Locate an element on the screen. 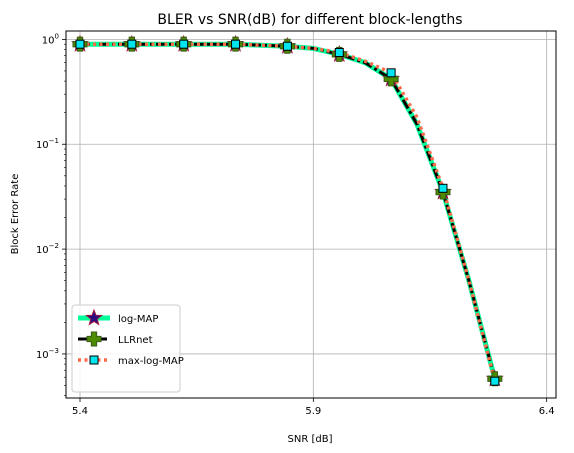  x-tick-label-2: 6.4 is located at coordinates (547, 411).